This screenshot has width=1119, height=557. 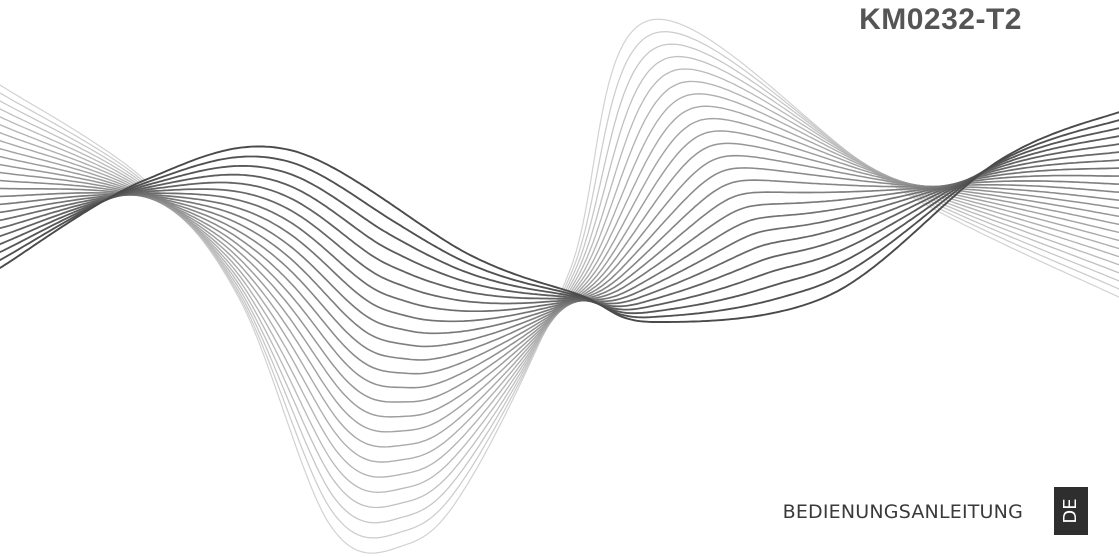 What do you see at coordinates (902, 512) in the screenshot?
I see `manual-type-label: BEDIENUNGSANLEITUNG` at bounding box center [902, 512].